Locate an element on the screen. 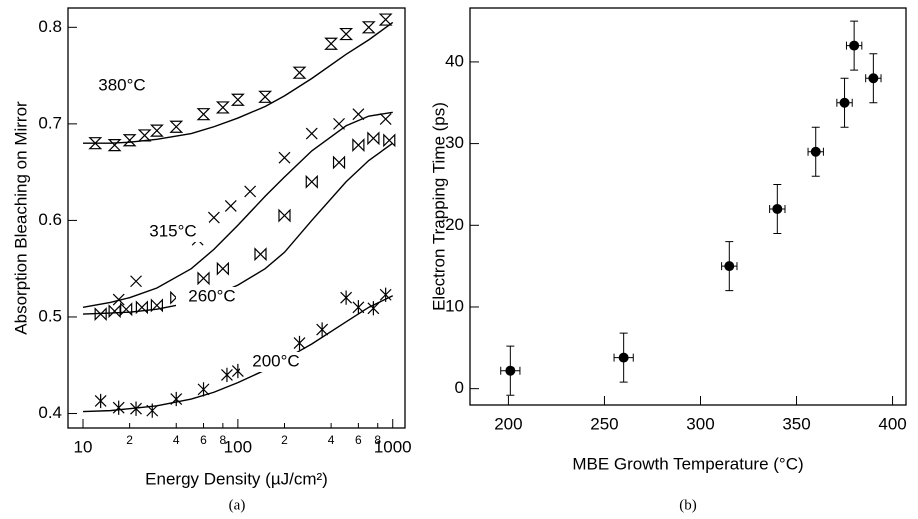 Image resolution: width=918 pixels, height=519 pixels. y-tick-label: 0.6 is located at coordinates (50, 219).